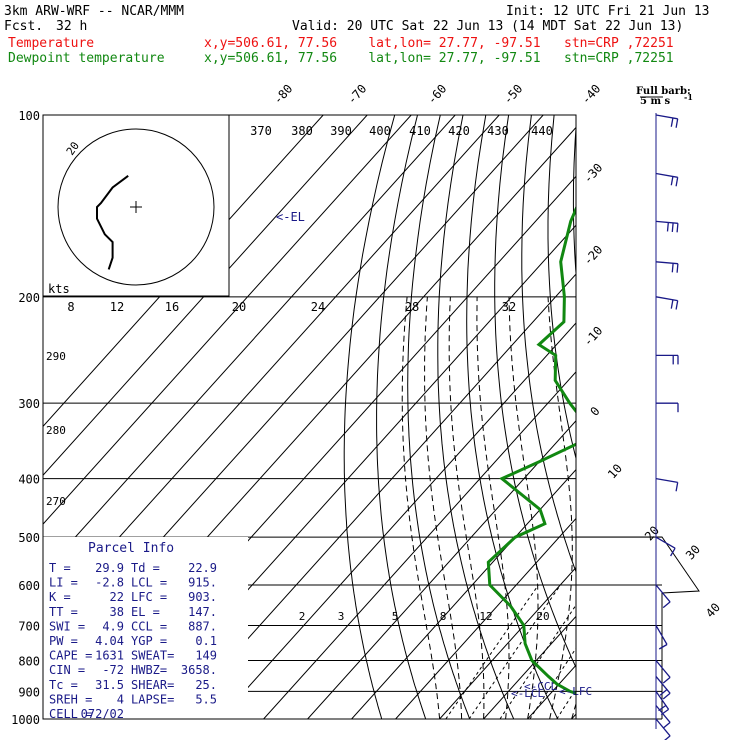  I want to click on barb-legend-units: 5 m s, so click(655, 101).